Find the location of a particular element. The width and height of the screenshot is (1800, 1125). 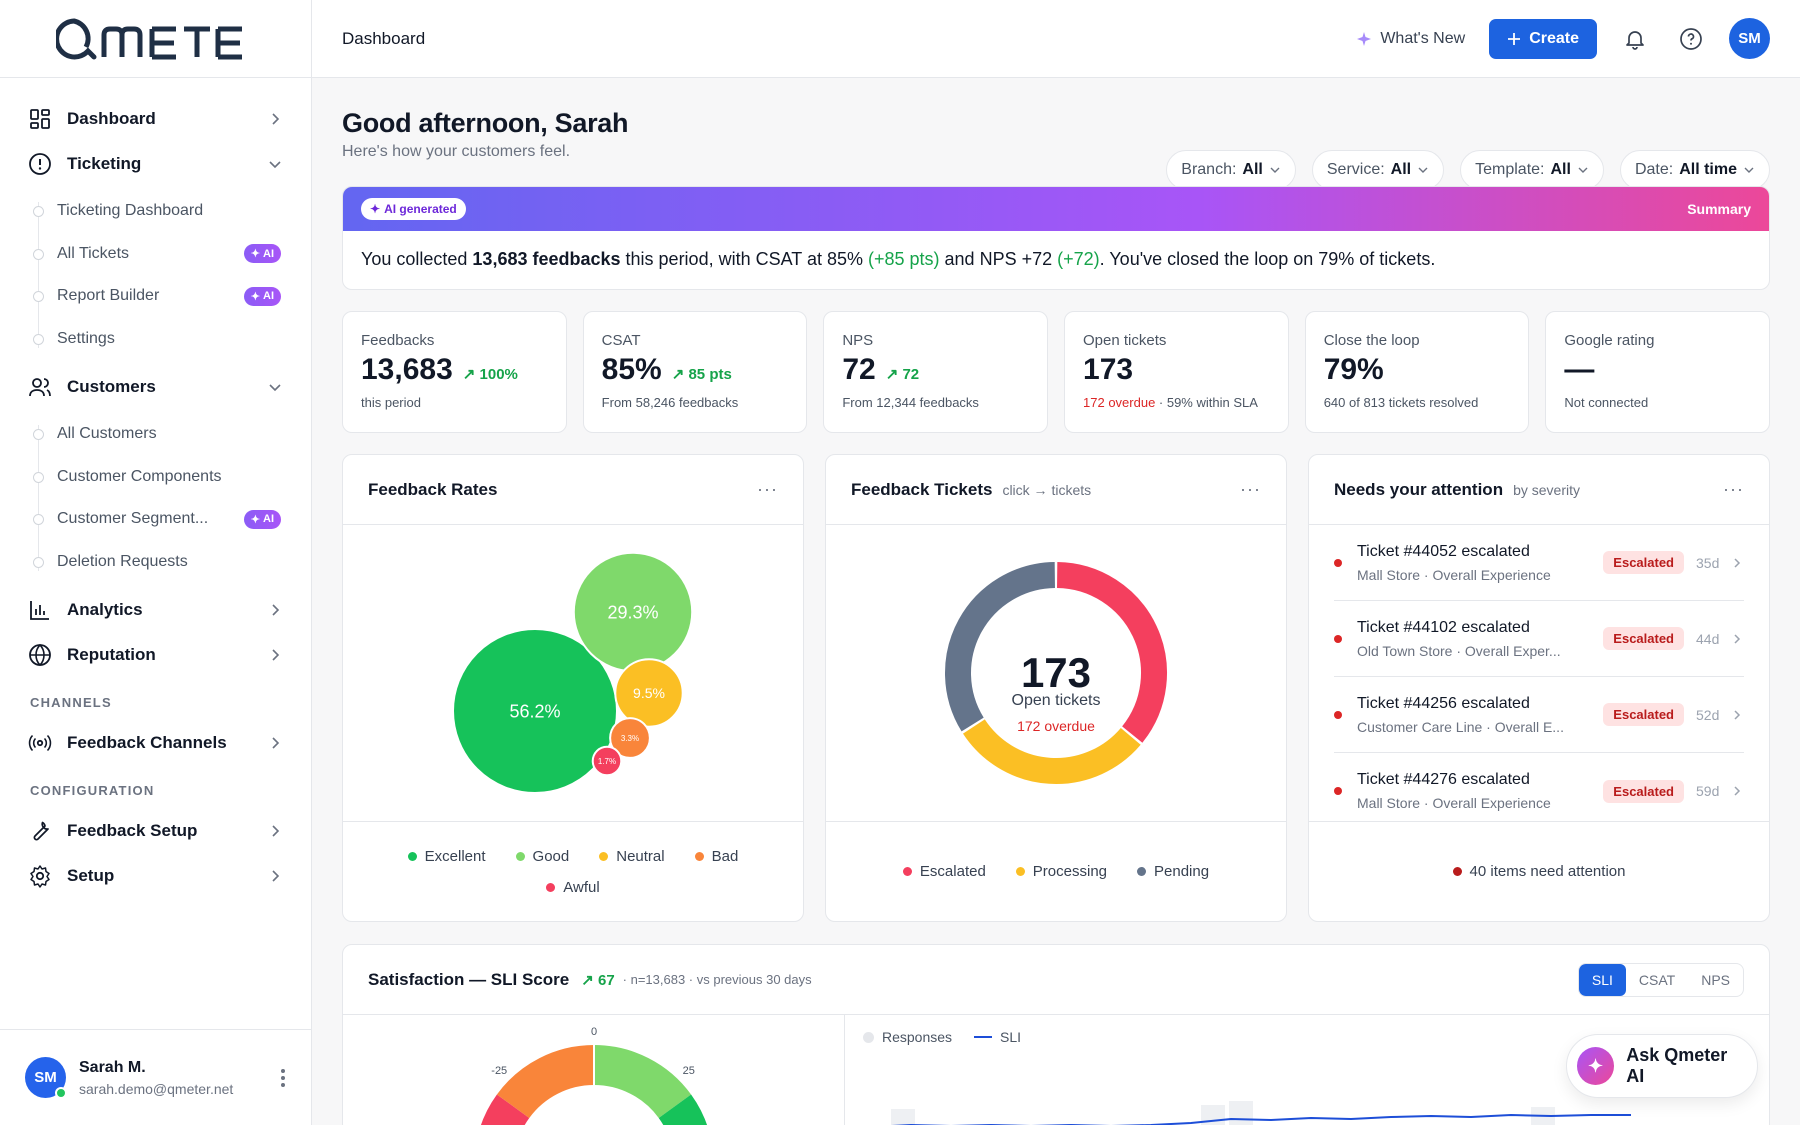

legend-item-neutral: Neutral is located at coordinates (632, 856).